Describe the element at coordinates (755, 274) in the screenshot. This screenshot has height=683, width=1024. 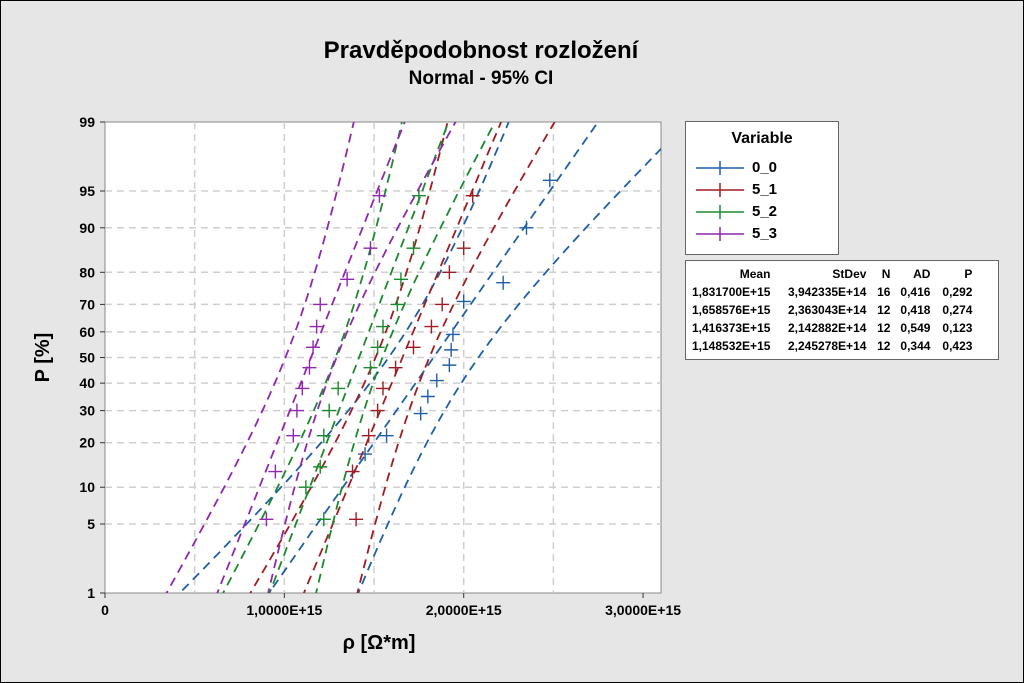
I see `stats-header-mean: Mean` at that location.